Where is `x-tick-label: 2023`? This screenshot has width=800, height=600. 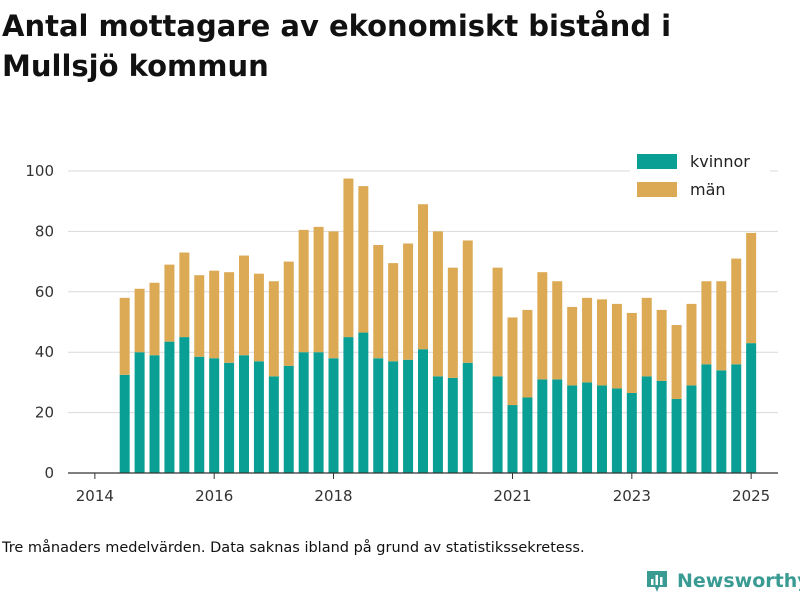
x-tick-label: 2023 is located at coordinates (632, 496).